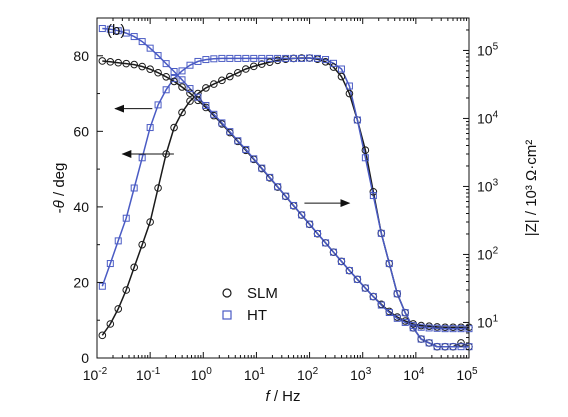 The image size is (568, 417). What do you see at coordinates (85, 358) in the screenshot?
I see `y-left-tick-label: 0` at bounding box center [85, 358].